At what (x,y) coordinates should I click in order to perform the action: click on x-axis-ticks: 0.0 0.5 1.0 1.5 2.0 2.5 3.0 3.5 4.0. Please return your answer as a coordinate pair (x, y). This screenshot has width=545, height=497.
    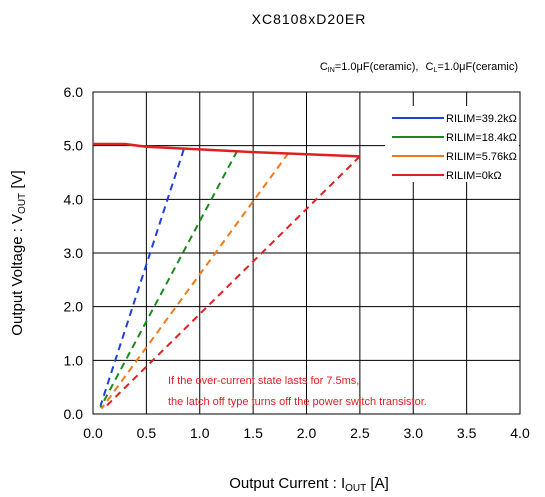
    Looking at the image, I should click on (306, 433).